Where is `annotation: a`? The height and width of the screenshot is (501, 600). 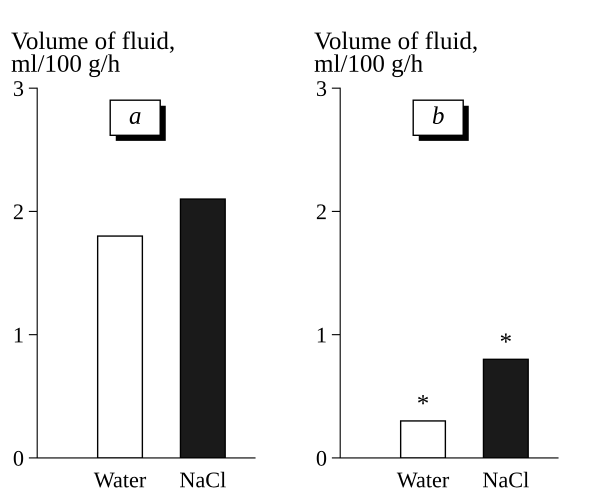 annotation: a is located at coordinates (135, 118).